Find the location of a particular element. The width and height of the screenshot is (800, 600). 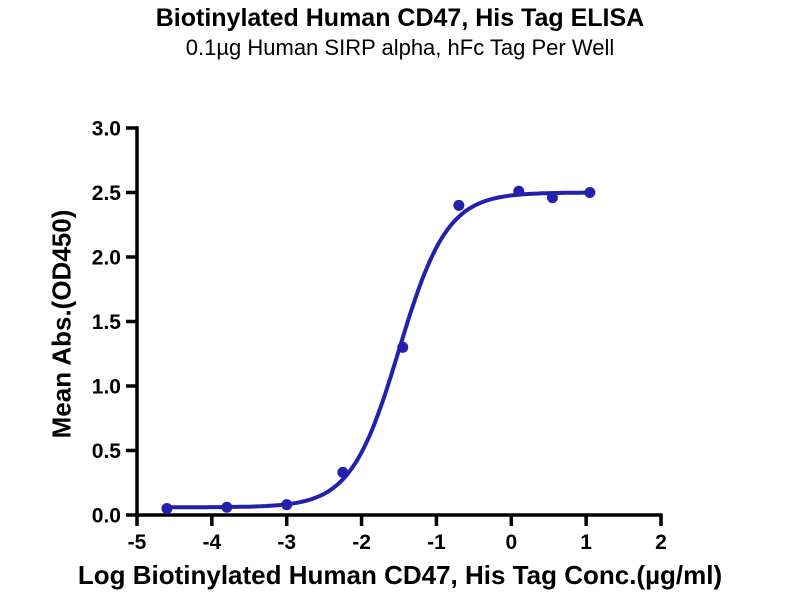

x-tick-label: -5 is located at coordinates (137, 542).